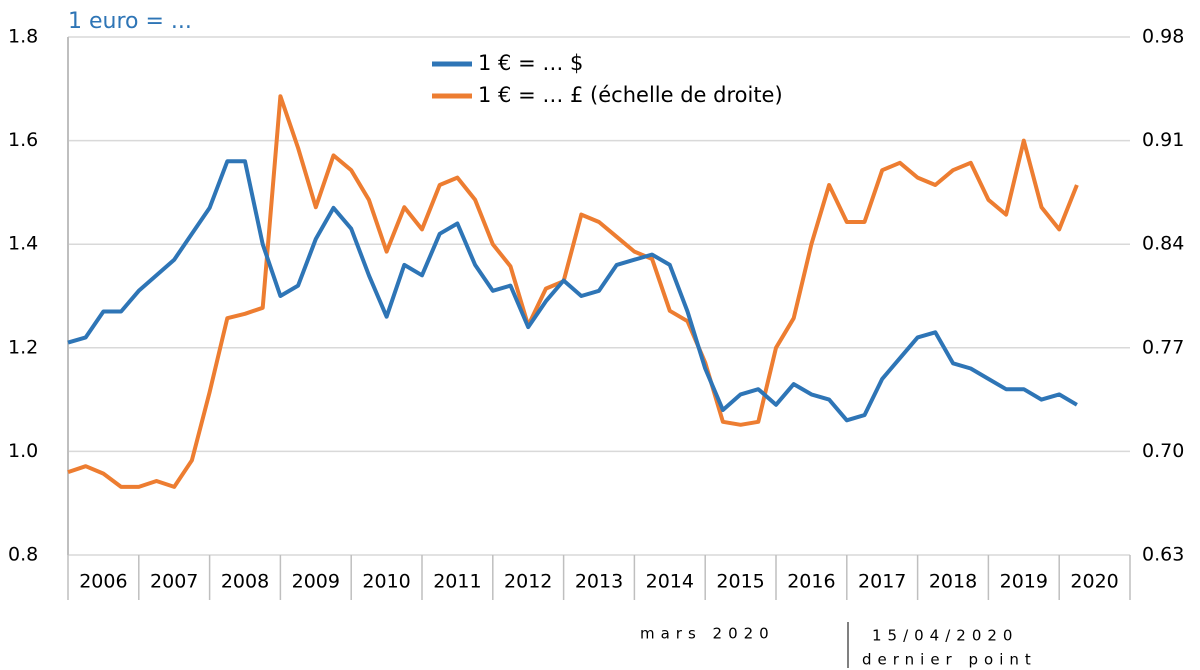  I want to click on legend-label: 1 € = … £ (échelle de droite), so click(630, 95).